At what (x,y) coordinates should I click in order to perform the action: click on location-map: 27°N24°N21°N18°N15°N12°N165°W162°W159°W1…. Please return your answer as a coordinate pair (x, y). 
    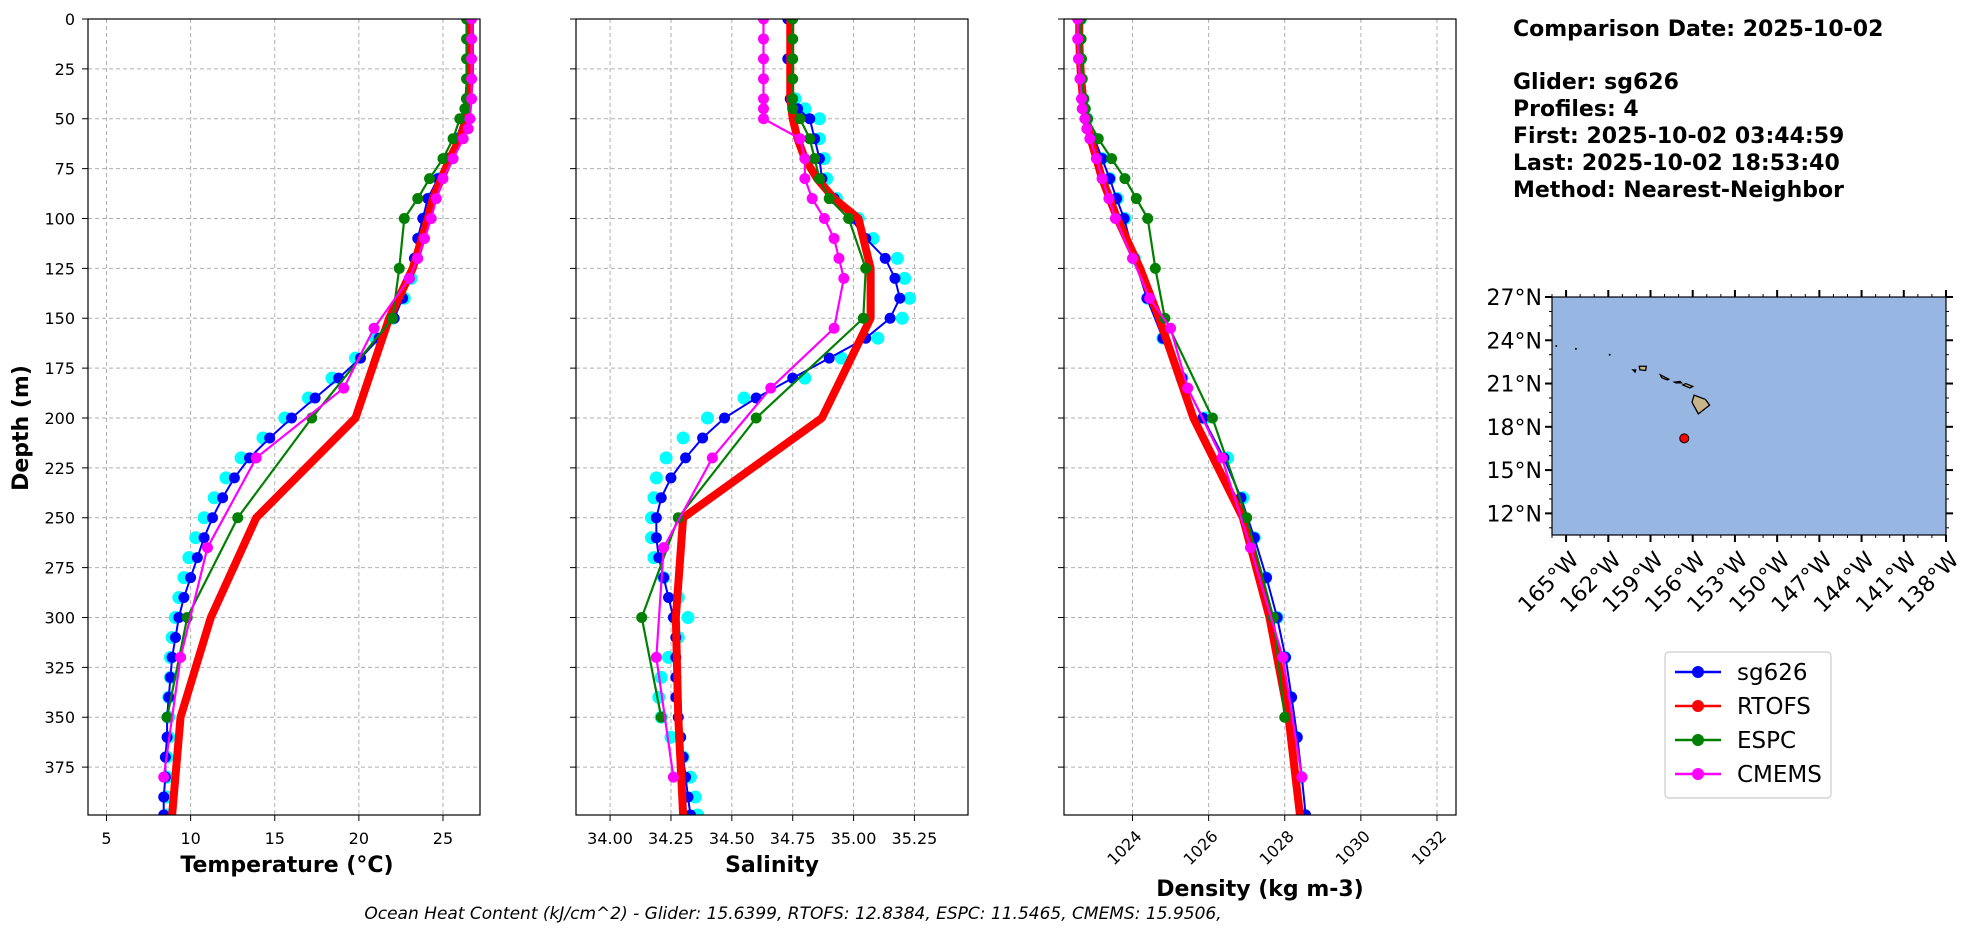
    Looking at the image, I should click on (1726, 452).